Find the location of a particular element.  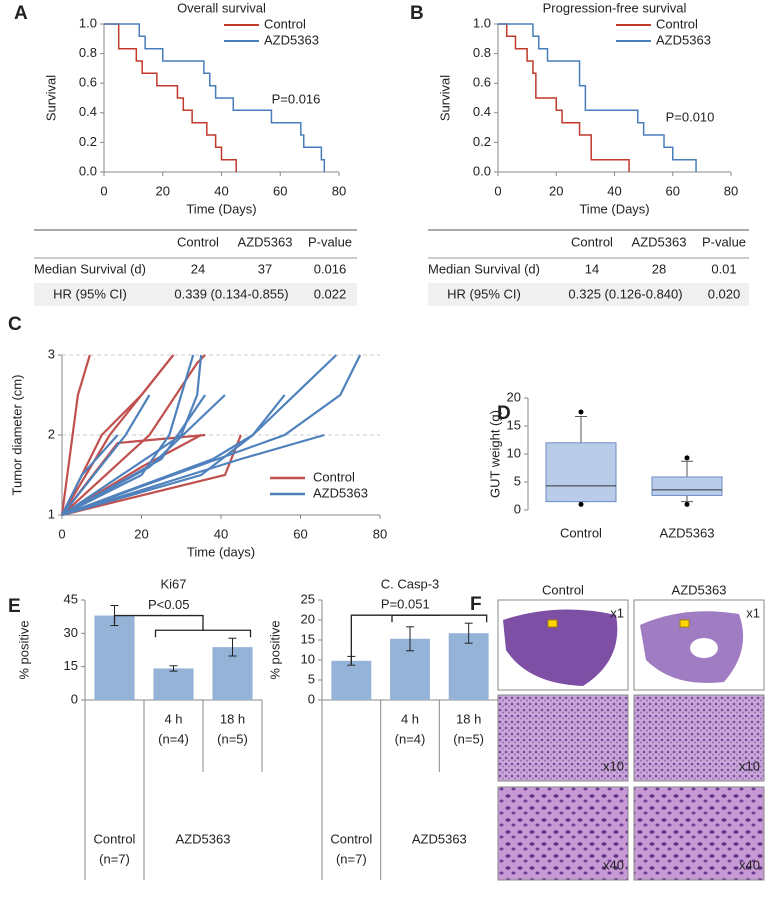

magnification: x1 is located at coordinates (753, 612).